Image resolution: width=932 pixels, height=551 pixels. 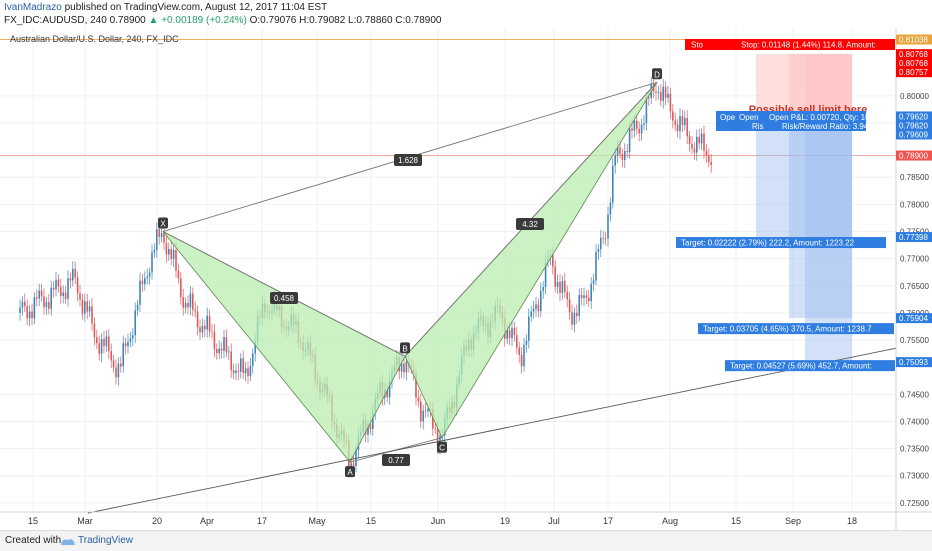 I want to click on ohlc-values: O:0.79076 H:0.79082 L:0.78860 C:0.78900, so click(x=345, y=20).